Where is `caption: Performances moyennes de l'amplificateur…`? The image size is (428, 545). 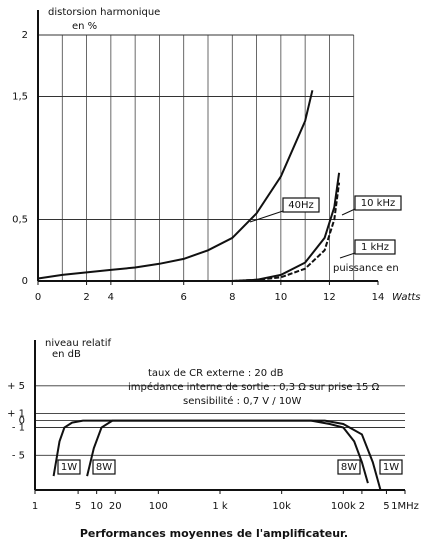
caption: Performances moyennes de l'amplificateur… is located at coordinates (214, 533).